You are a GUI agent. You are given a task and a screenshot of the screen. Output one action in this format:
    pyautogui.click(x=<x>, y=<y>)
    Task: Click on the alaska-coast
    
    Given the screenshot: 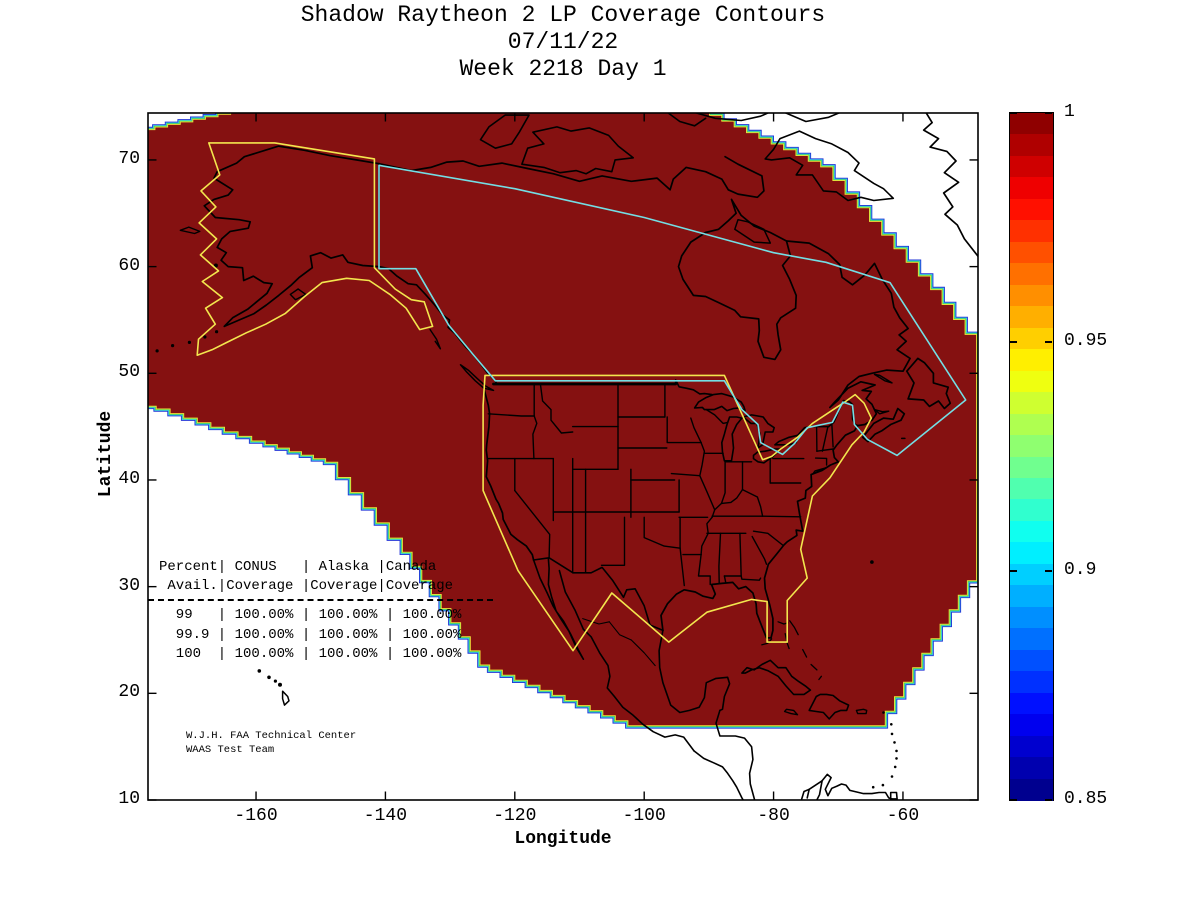 What is the action you would take?
    pyautogui.click(x=291, y=236)
    